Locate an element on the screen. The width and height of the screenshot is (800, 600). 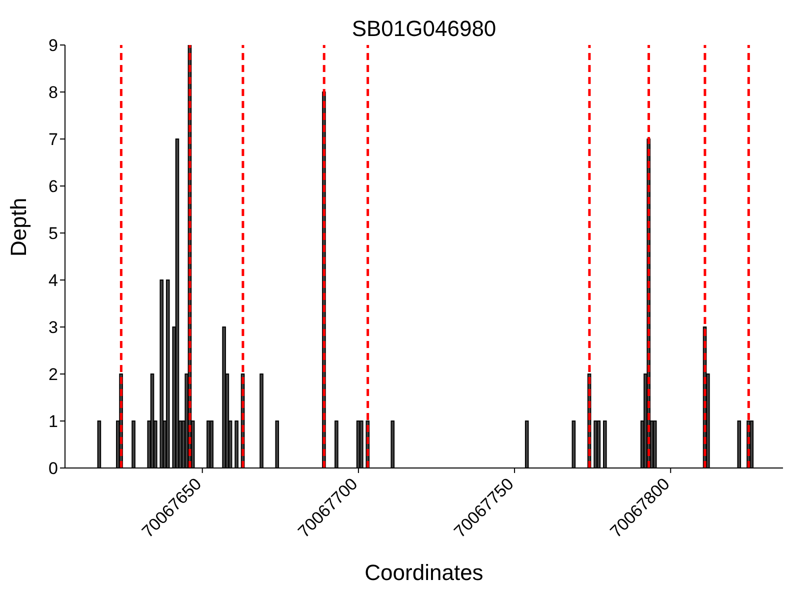
y-tick-label: 5 is located at coordinates (53, 234).